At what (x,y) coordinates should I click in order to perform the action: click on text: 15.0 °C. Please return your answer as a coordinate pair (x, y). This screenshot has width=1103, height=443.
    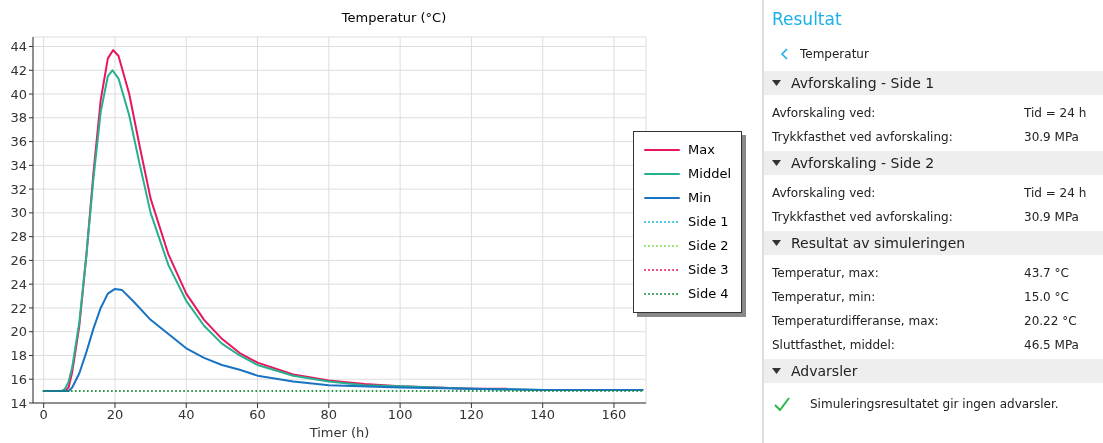
    Looking at the image, I should click on (1046, 297).